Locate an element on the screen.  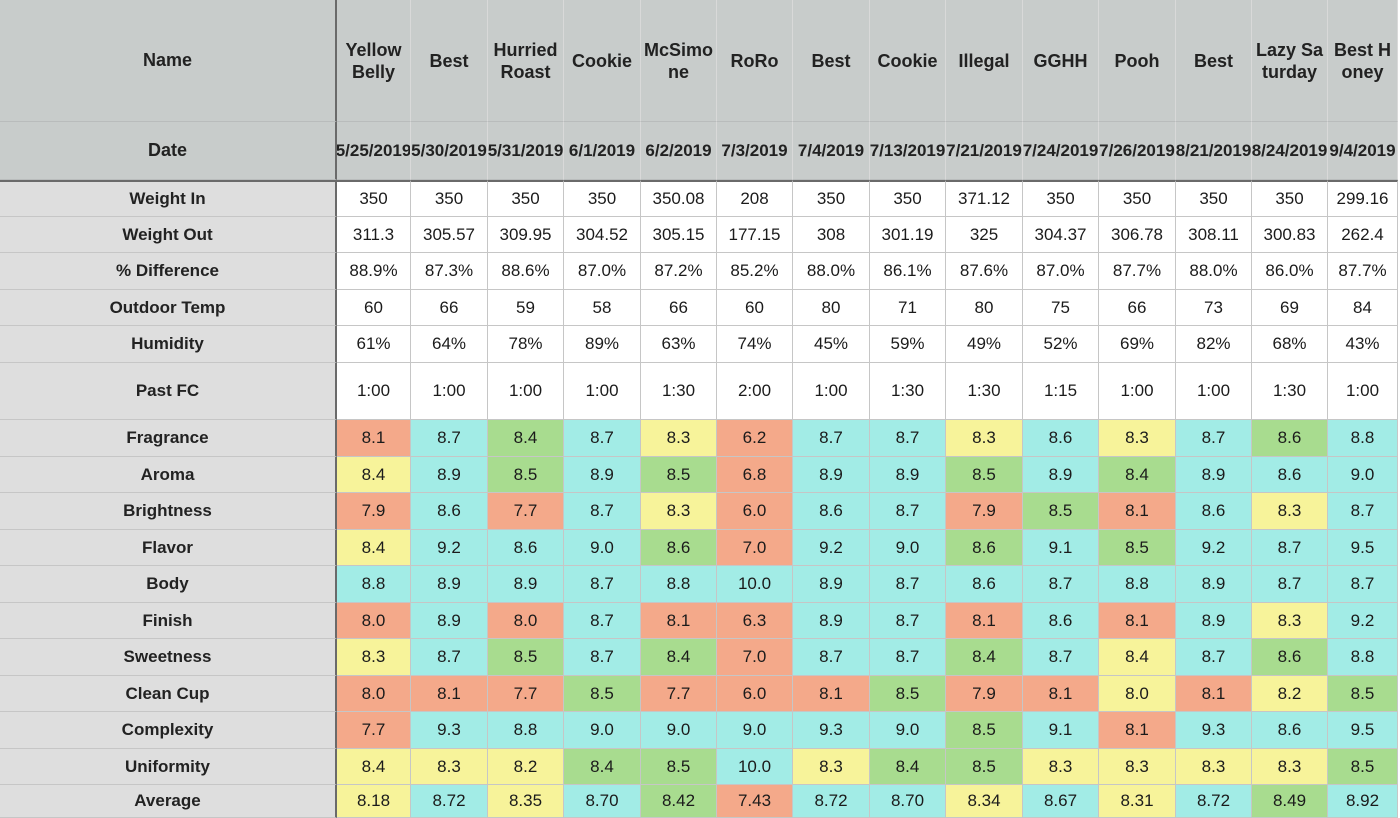
table-cell: 84 is located at coordinates (1363, 308).